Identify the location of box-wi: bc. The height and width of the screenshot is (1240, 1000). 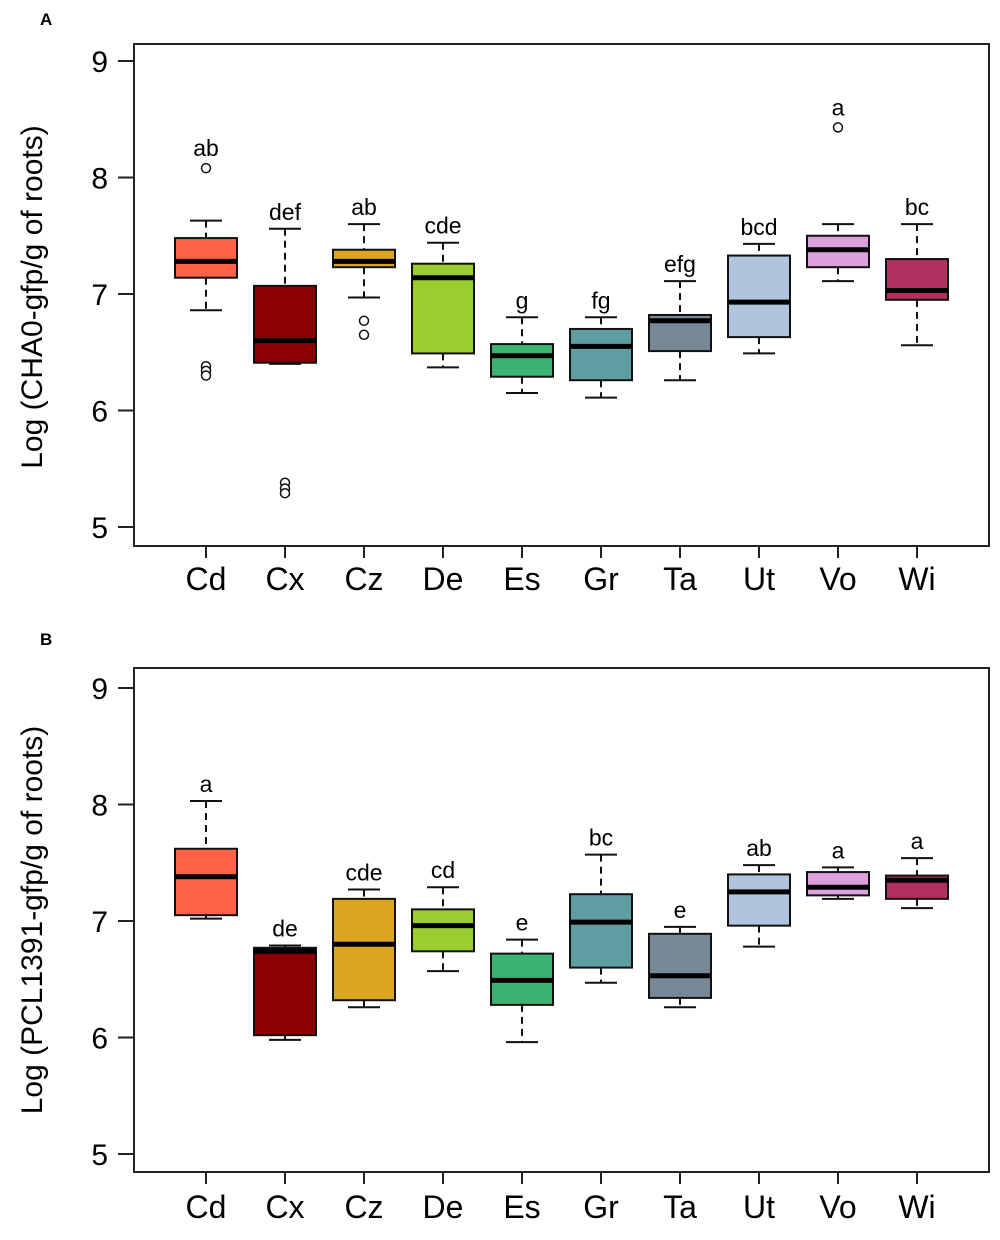
(917, 270).